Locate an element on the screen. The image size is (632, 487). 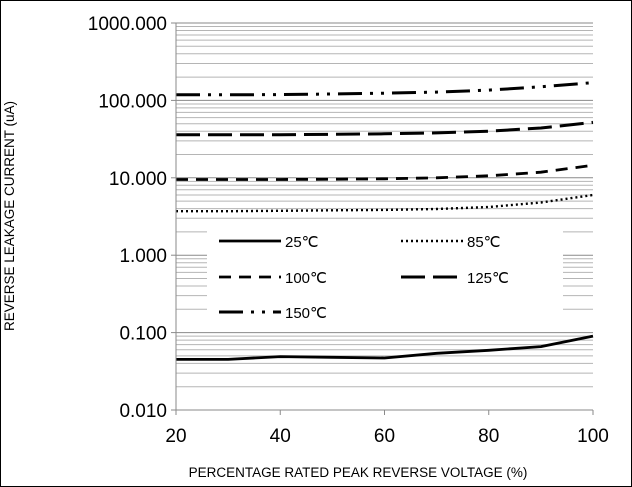
y-tick-label: 1000.000 is located at coordinates (127, 24).